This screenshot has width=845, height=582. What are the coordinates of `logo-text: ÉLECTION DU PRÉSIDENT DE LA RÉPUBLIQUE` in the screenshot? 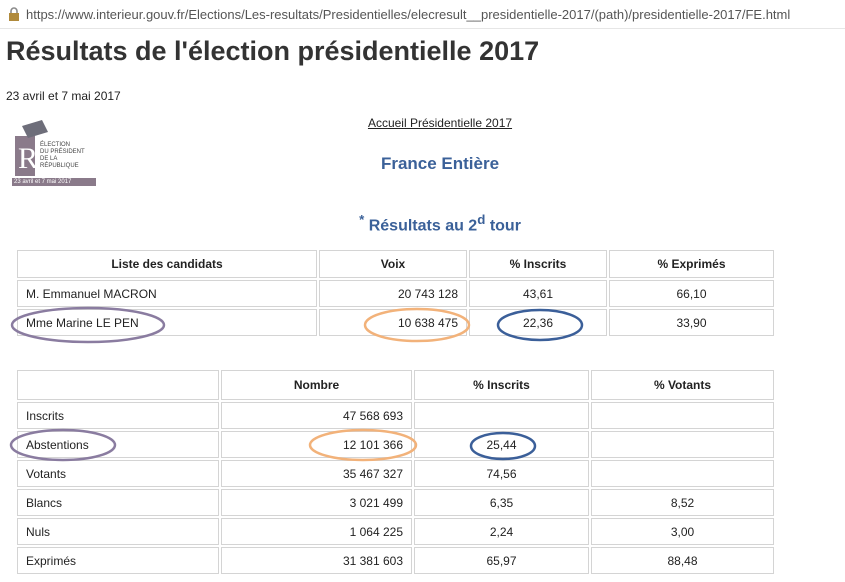 It's located at (62, 156).